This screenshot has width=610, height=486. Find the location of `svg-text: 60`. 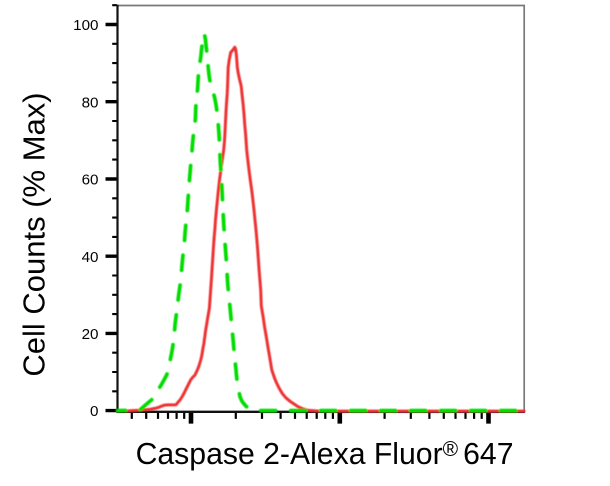

svg-text: 60 is located at coordinates (90, 180).